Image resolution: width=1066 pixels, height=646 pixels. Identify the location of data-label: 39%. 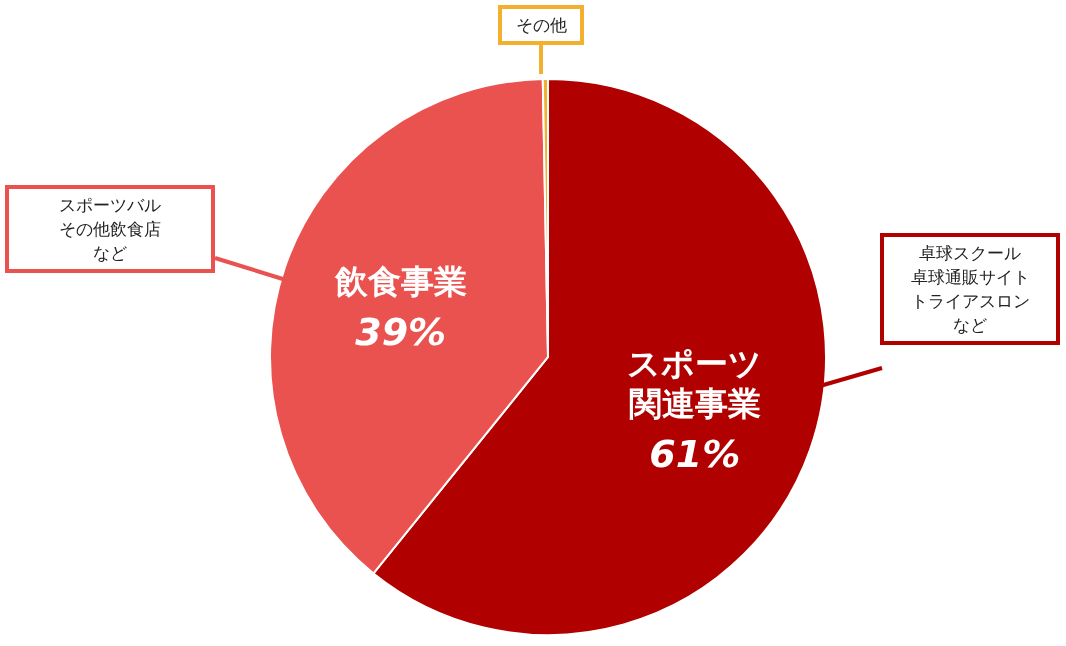
(401, 331).